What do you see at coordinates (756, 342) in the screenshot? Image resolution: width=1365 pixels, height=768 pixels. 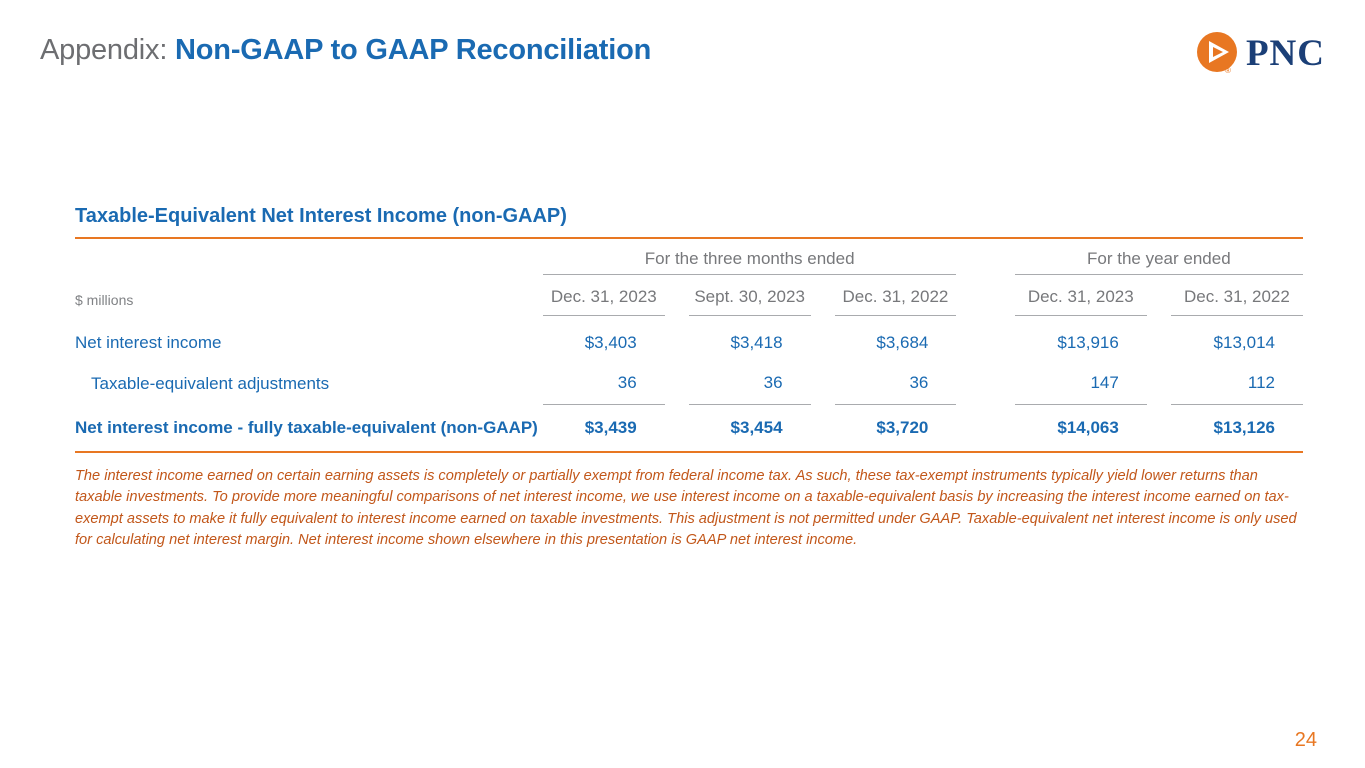 I see `table-cell: $3,418` at bounding box center [756, 342].